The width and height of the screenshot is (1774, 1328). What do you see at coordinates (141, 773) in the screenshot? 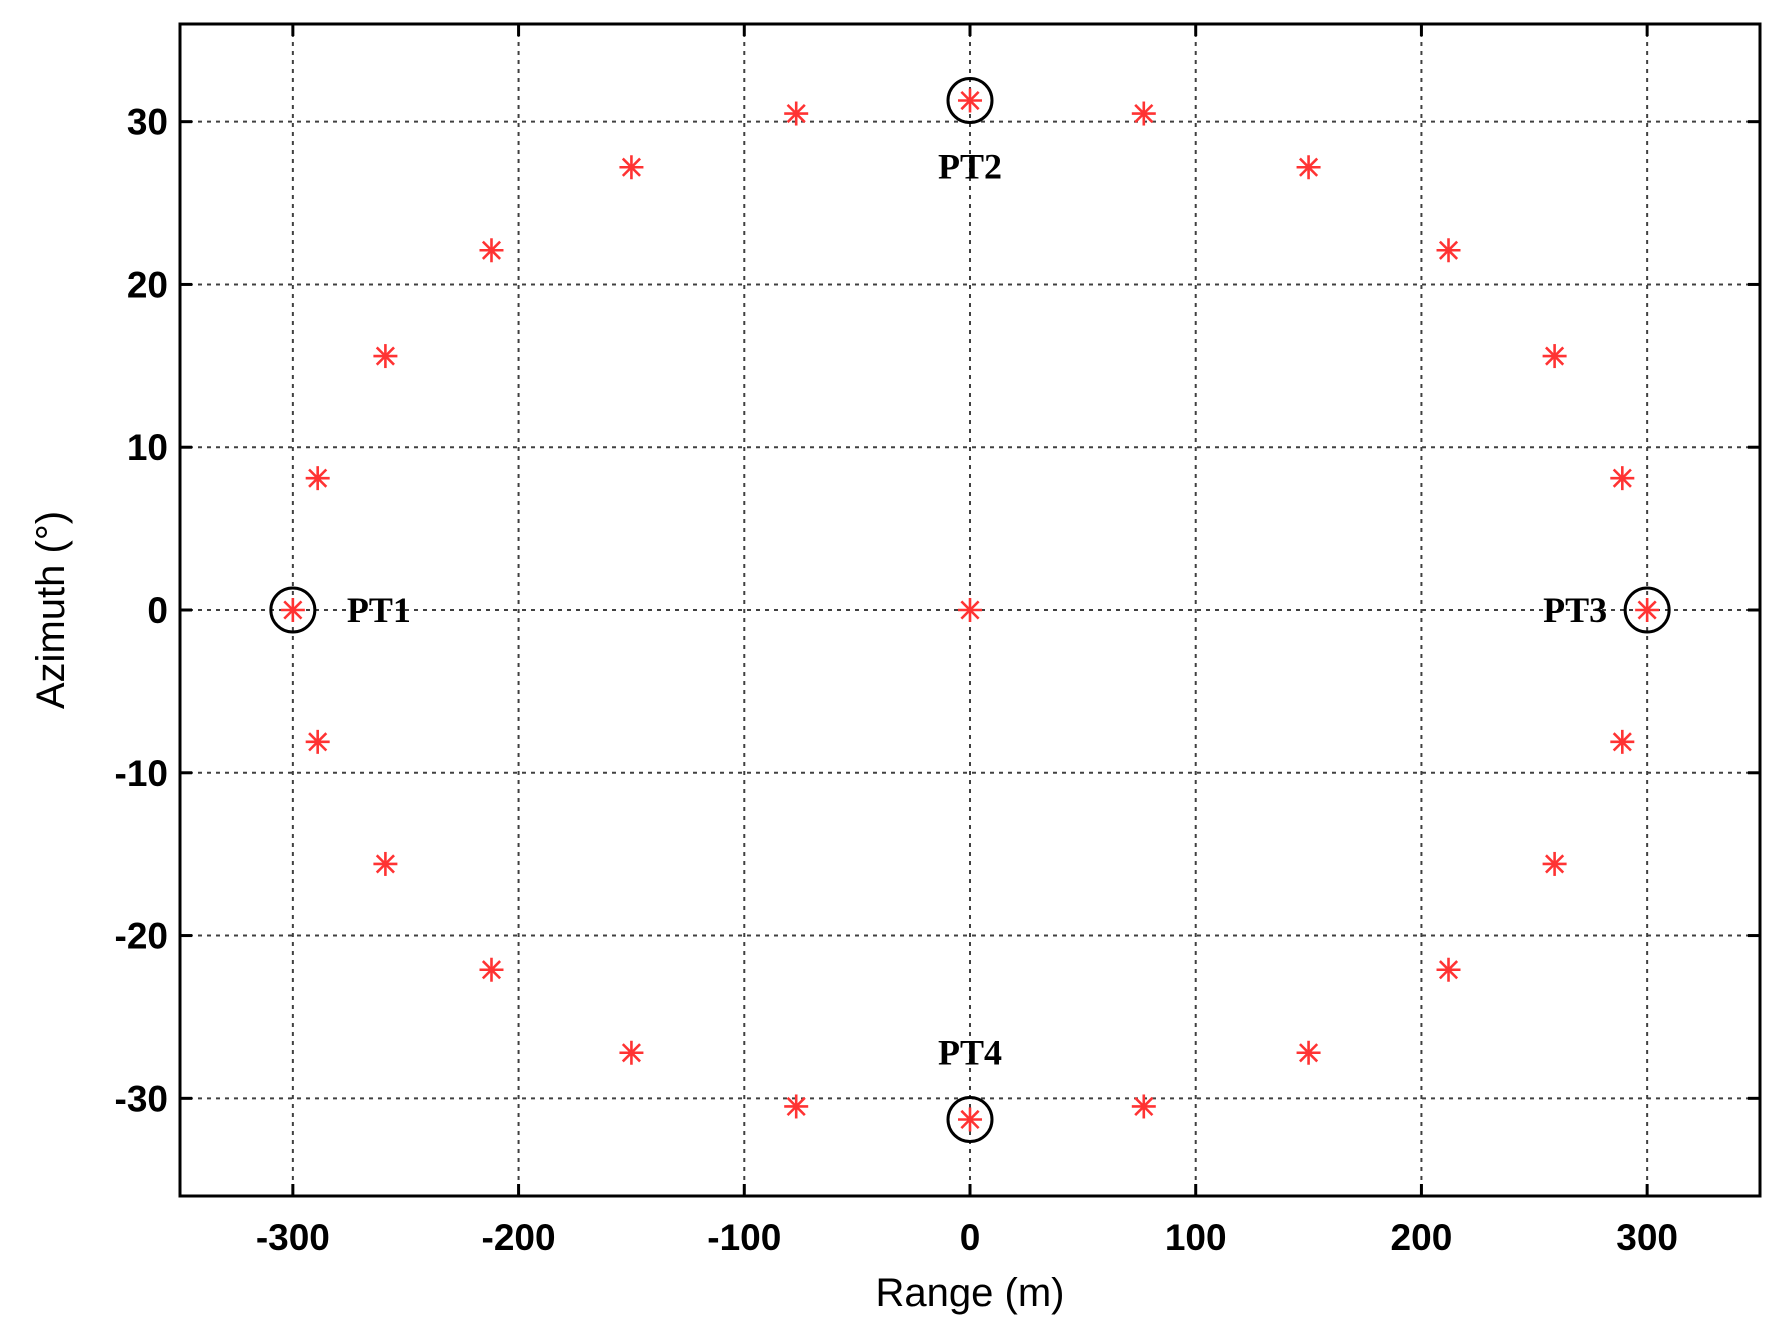
I see `y-tick-label: -10` at bounding box center [141, 773].